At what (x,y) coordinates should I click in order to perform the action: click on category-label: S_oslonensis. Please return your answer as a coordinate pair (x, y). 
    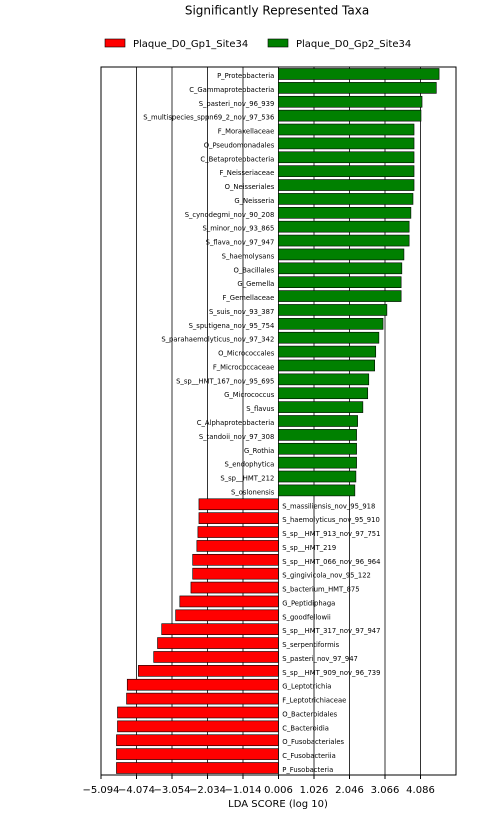
    Looking at the image, I should click on (253, 492).